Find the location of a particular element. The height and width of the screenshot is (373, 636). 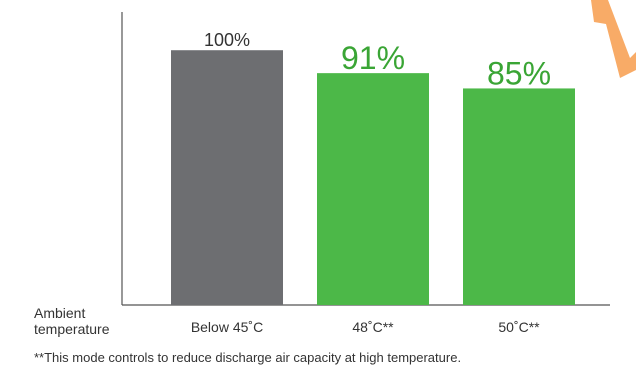

x-tick-label: 50˚C** is located at coordinates (519, 327).